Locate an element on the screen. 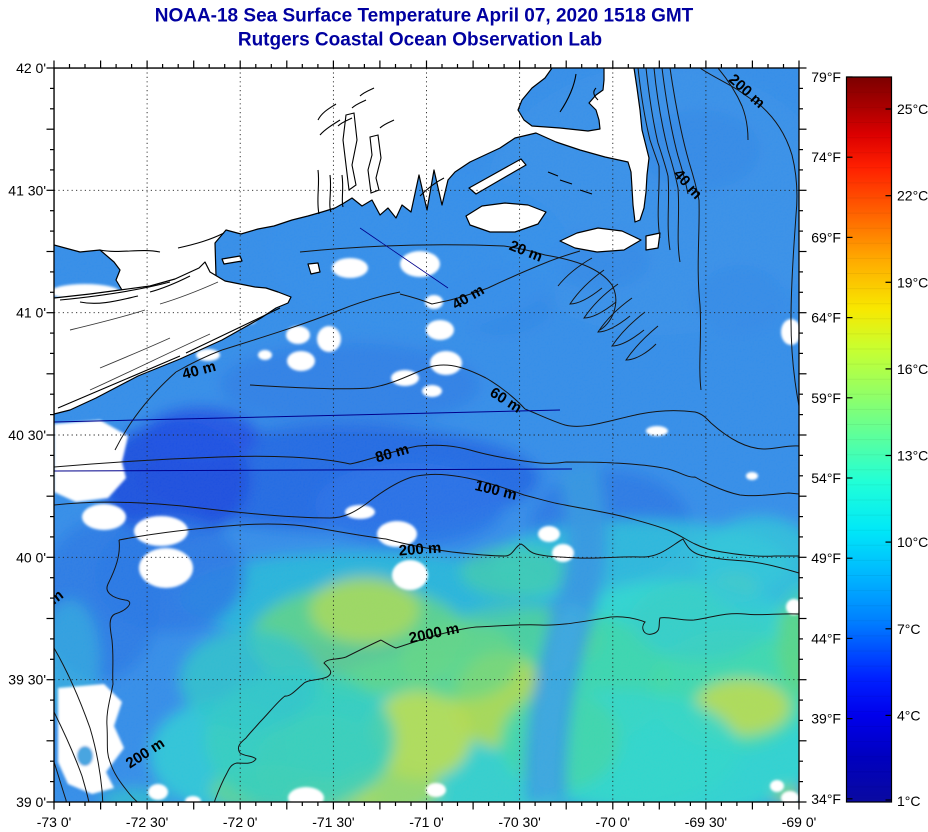 The height and width of the screenshot is (832, 928). svg-text: 39°F is located at coordinates (826, 719).